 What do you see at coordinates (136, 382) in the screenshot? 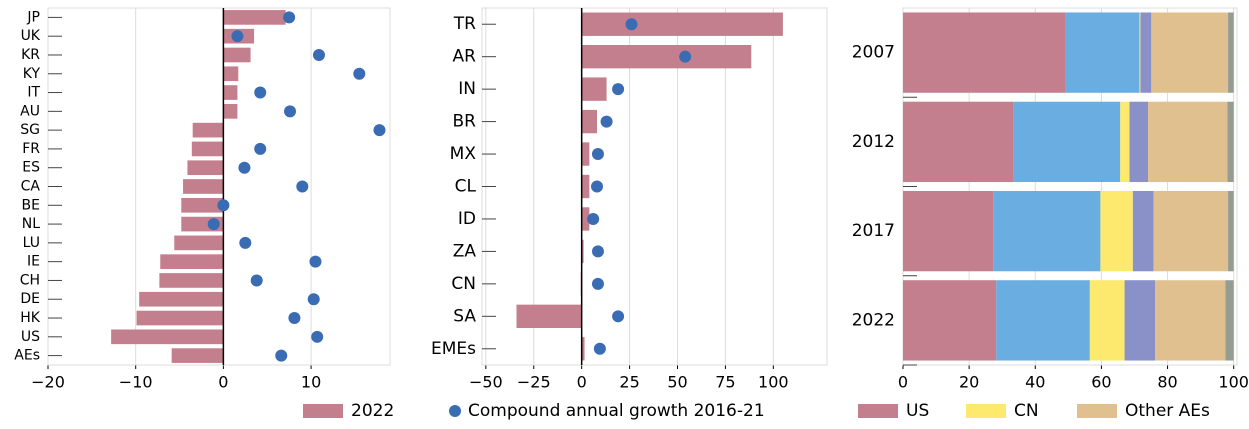
I see `x-tick-label: −10` at bounding box center [136, 382].